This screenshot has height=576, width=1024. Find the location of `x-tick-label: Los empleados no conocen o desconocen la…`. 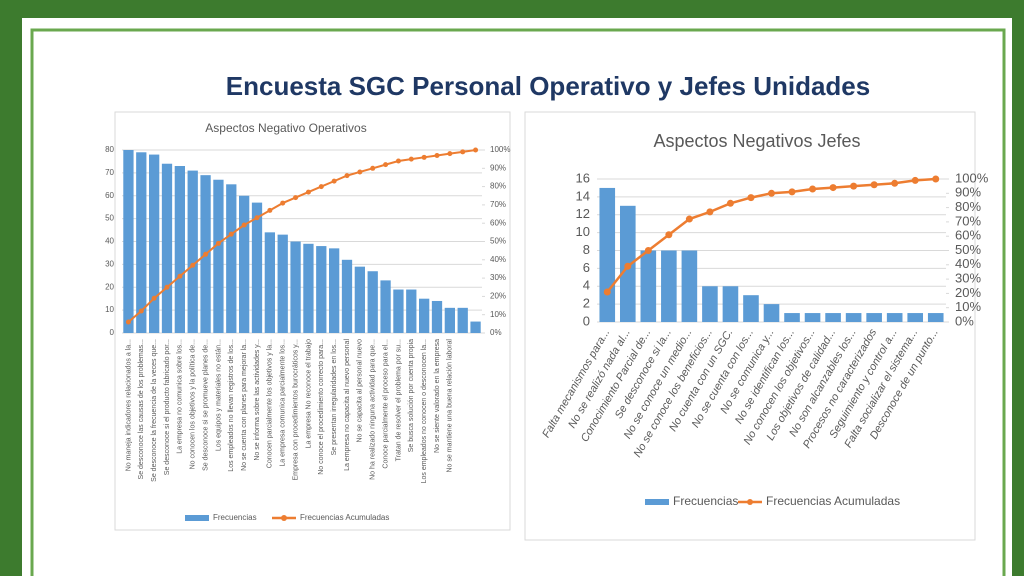

x-tick-label: Los empleados no conocen o desconocen la… is located at coordinates (424, 411).